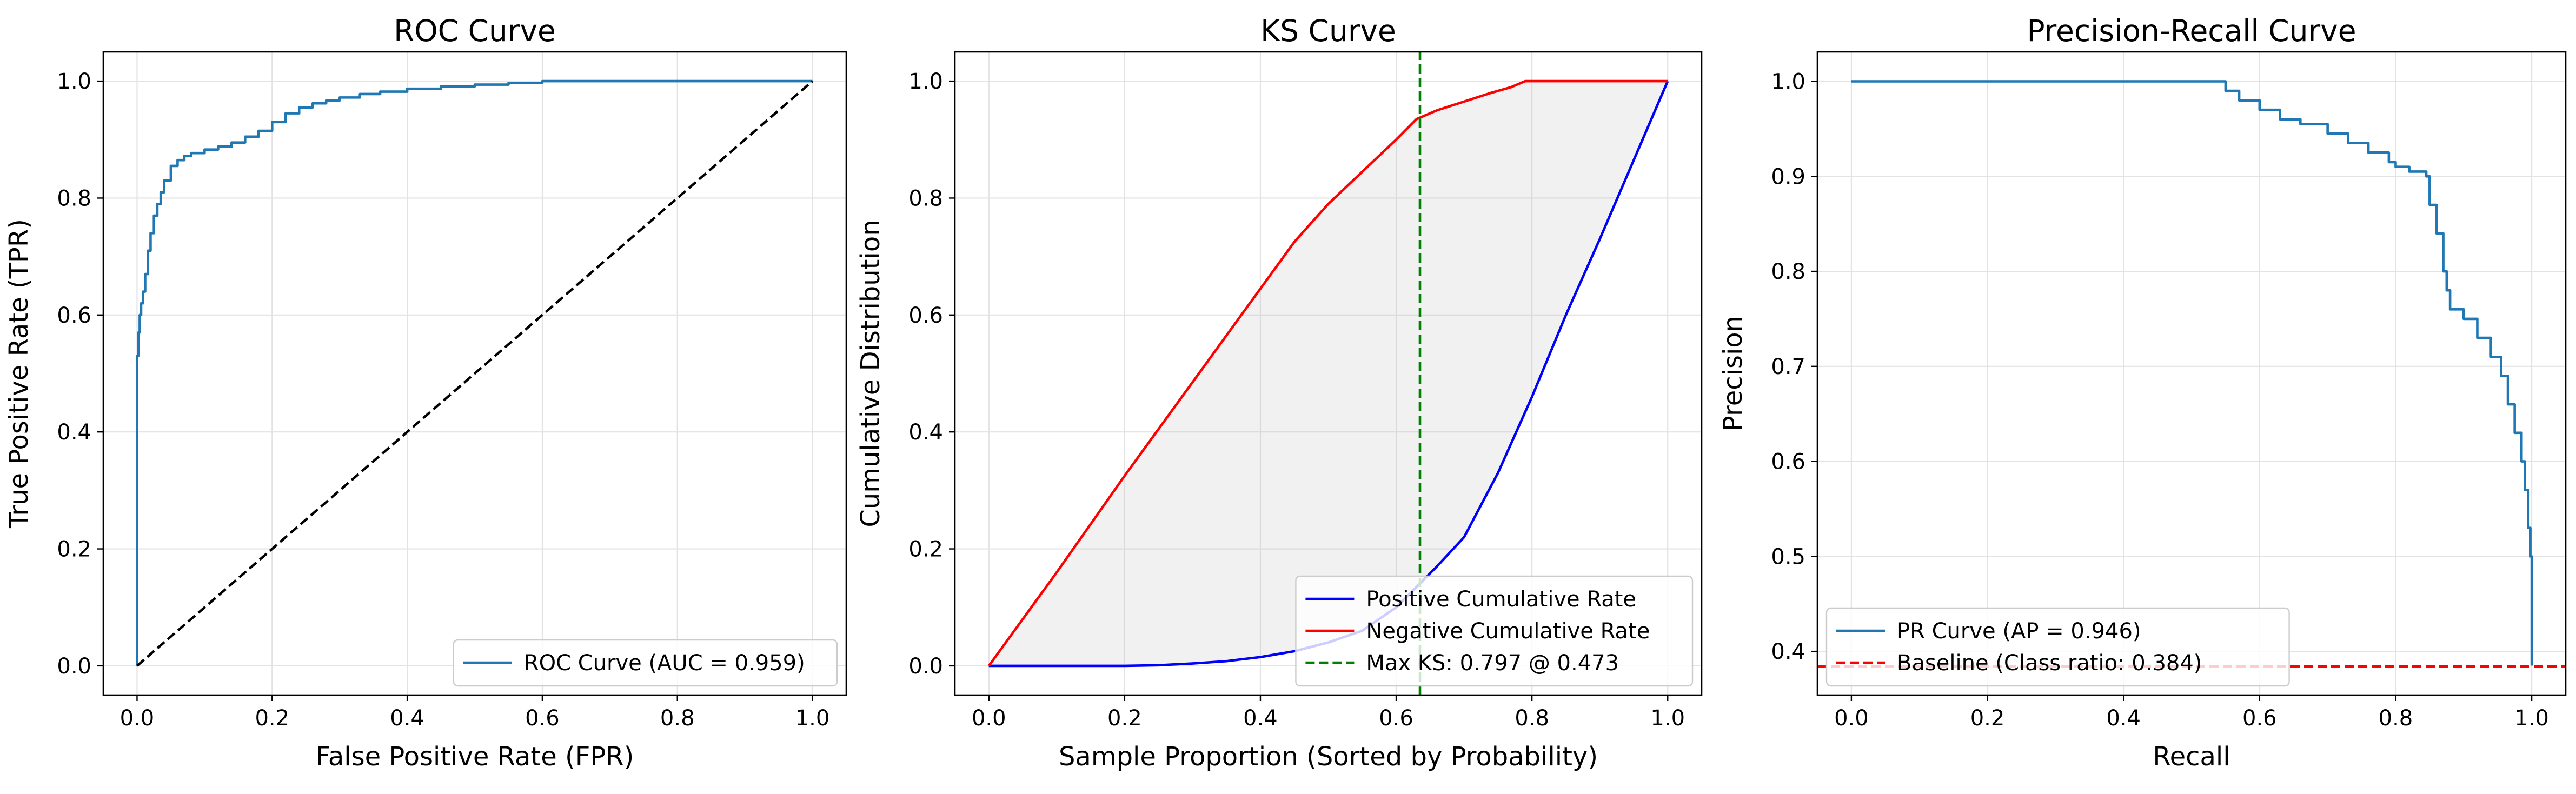  I want to click on legend: ROC Curve (AUC = 0.959), so click(645, 663).